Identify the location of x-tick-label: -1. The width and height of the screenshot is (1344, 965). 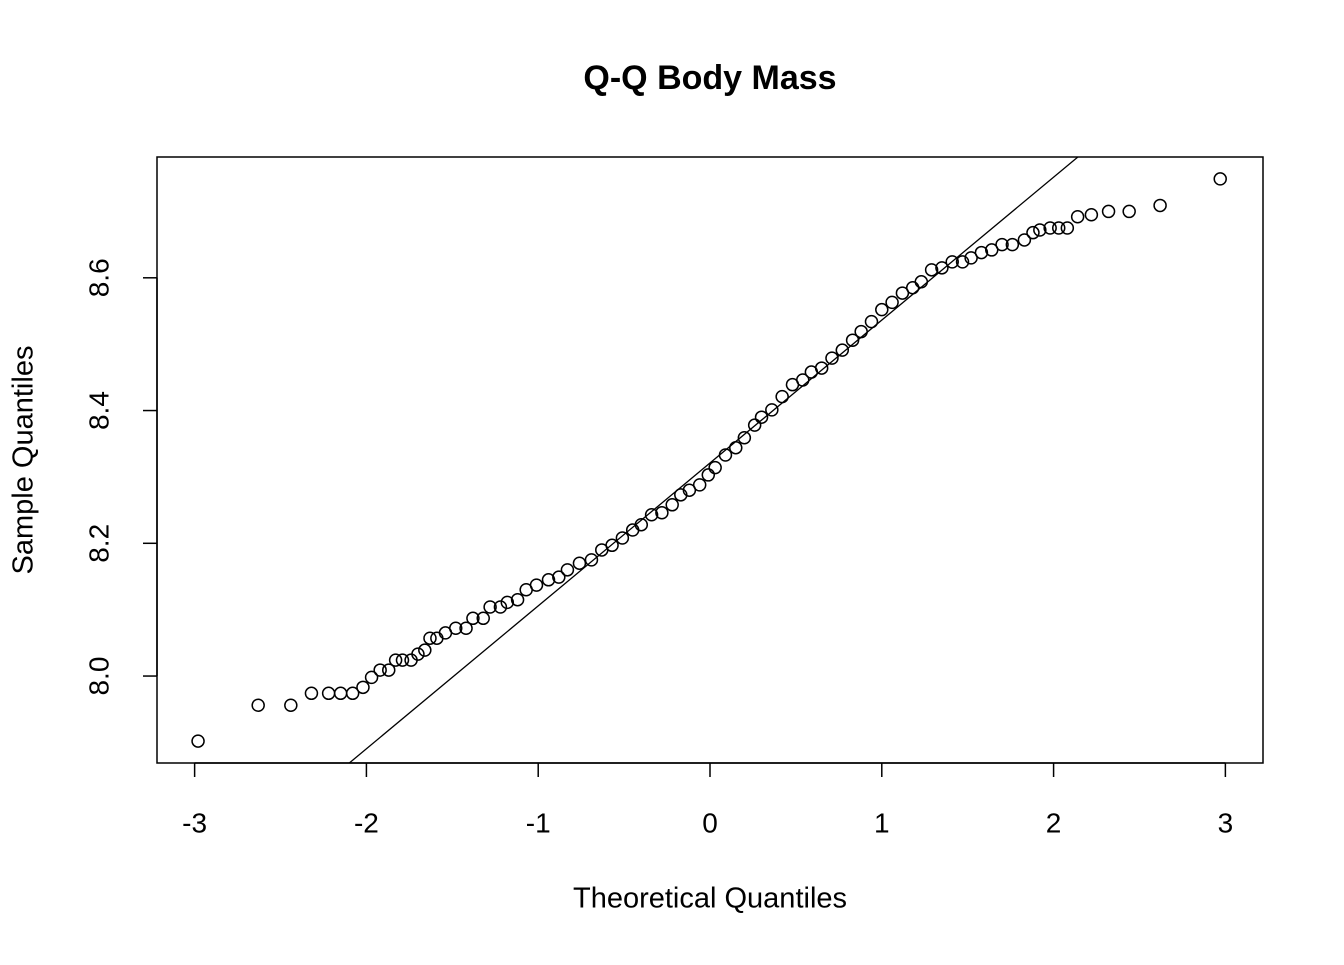
(538, 822).